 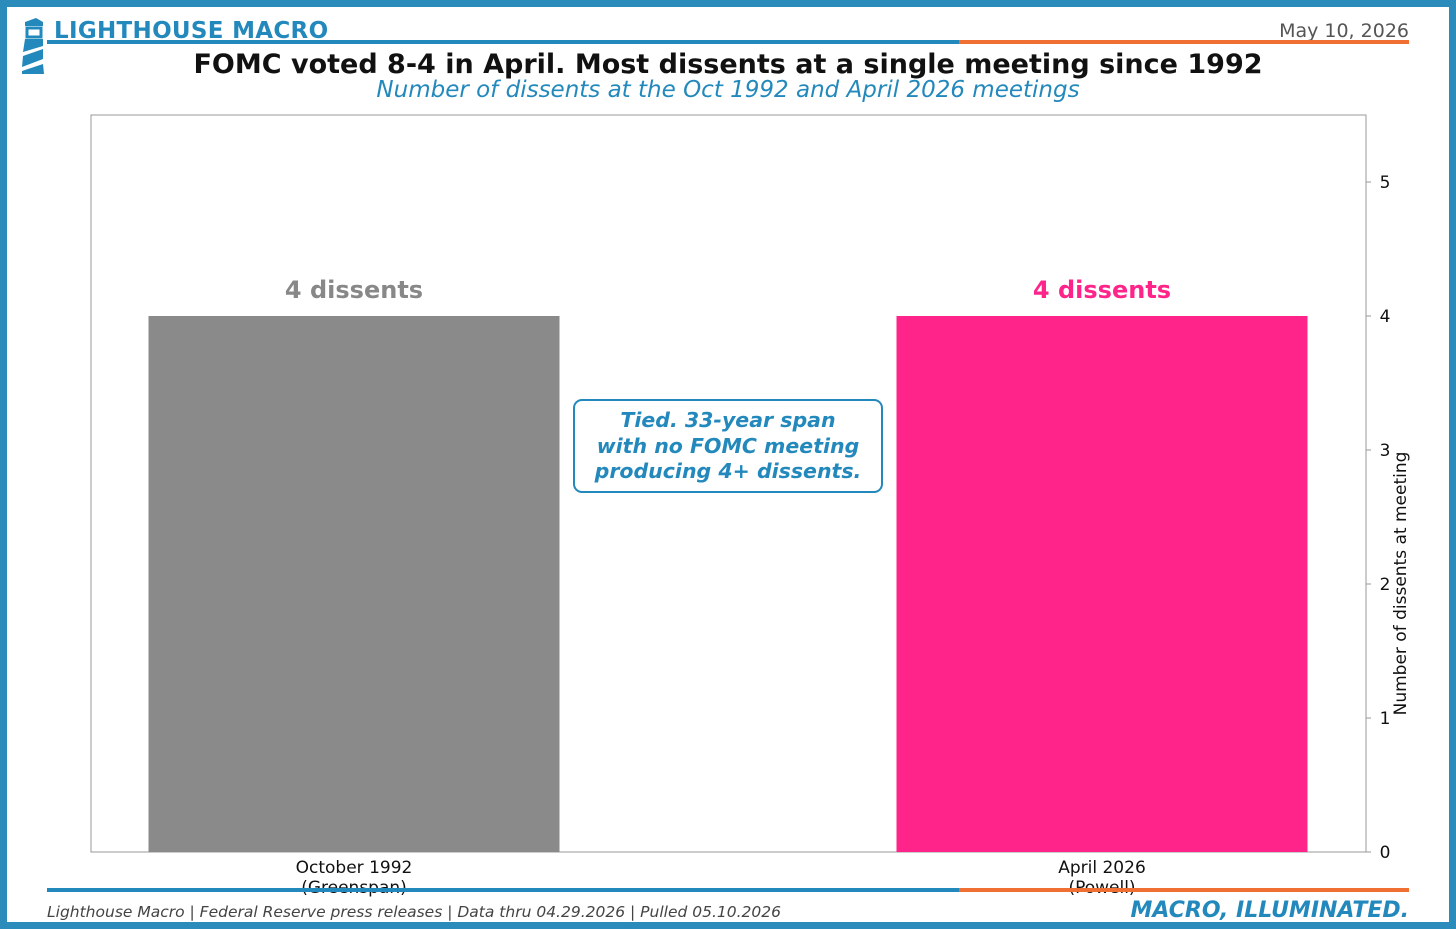 What do you see at coordinates (1269, 910) in the screenshot?
I see `tagline: MACRO, ILLUMINATED.` at bounding box center [1269, 910].